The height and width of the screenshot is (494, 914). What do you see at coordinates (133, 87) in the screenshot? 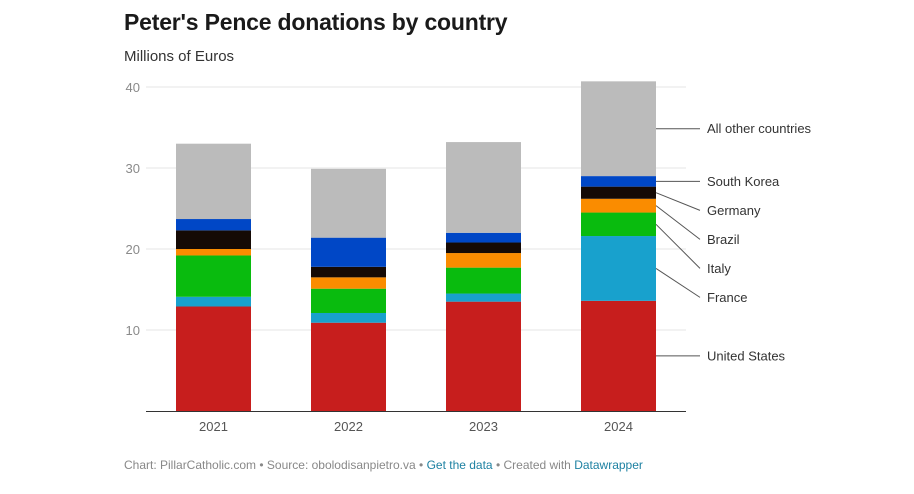
I see `y-tick-label: 40` at bounding box center [133, 87].